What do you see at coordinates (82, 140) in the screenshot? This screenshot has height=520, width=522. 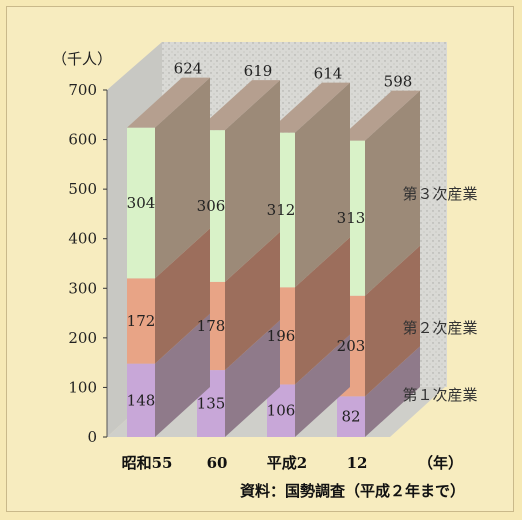 I see `y-tick-label: 600` at bounding box center [82, 140].